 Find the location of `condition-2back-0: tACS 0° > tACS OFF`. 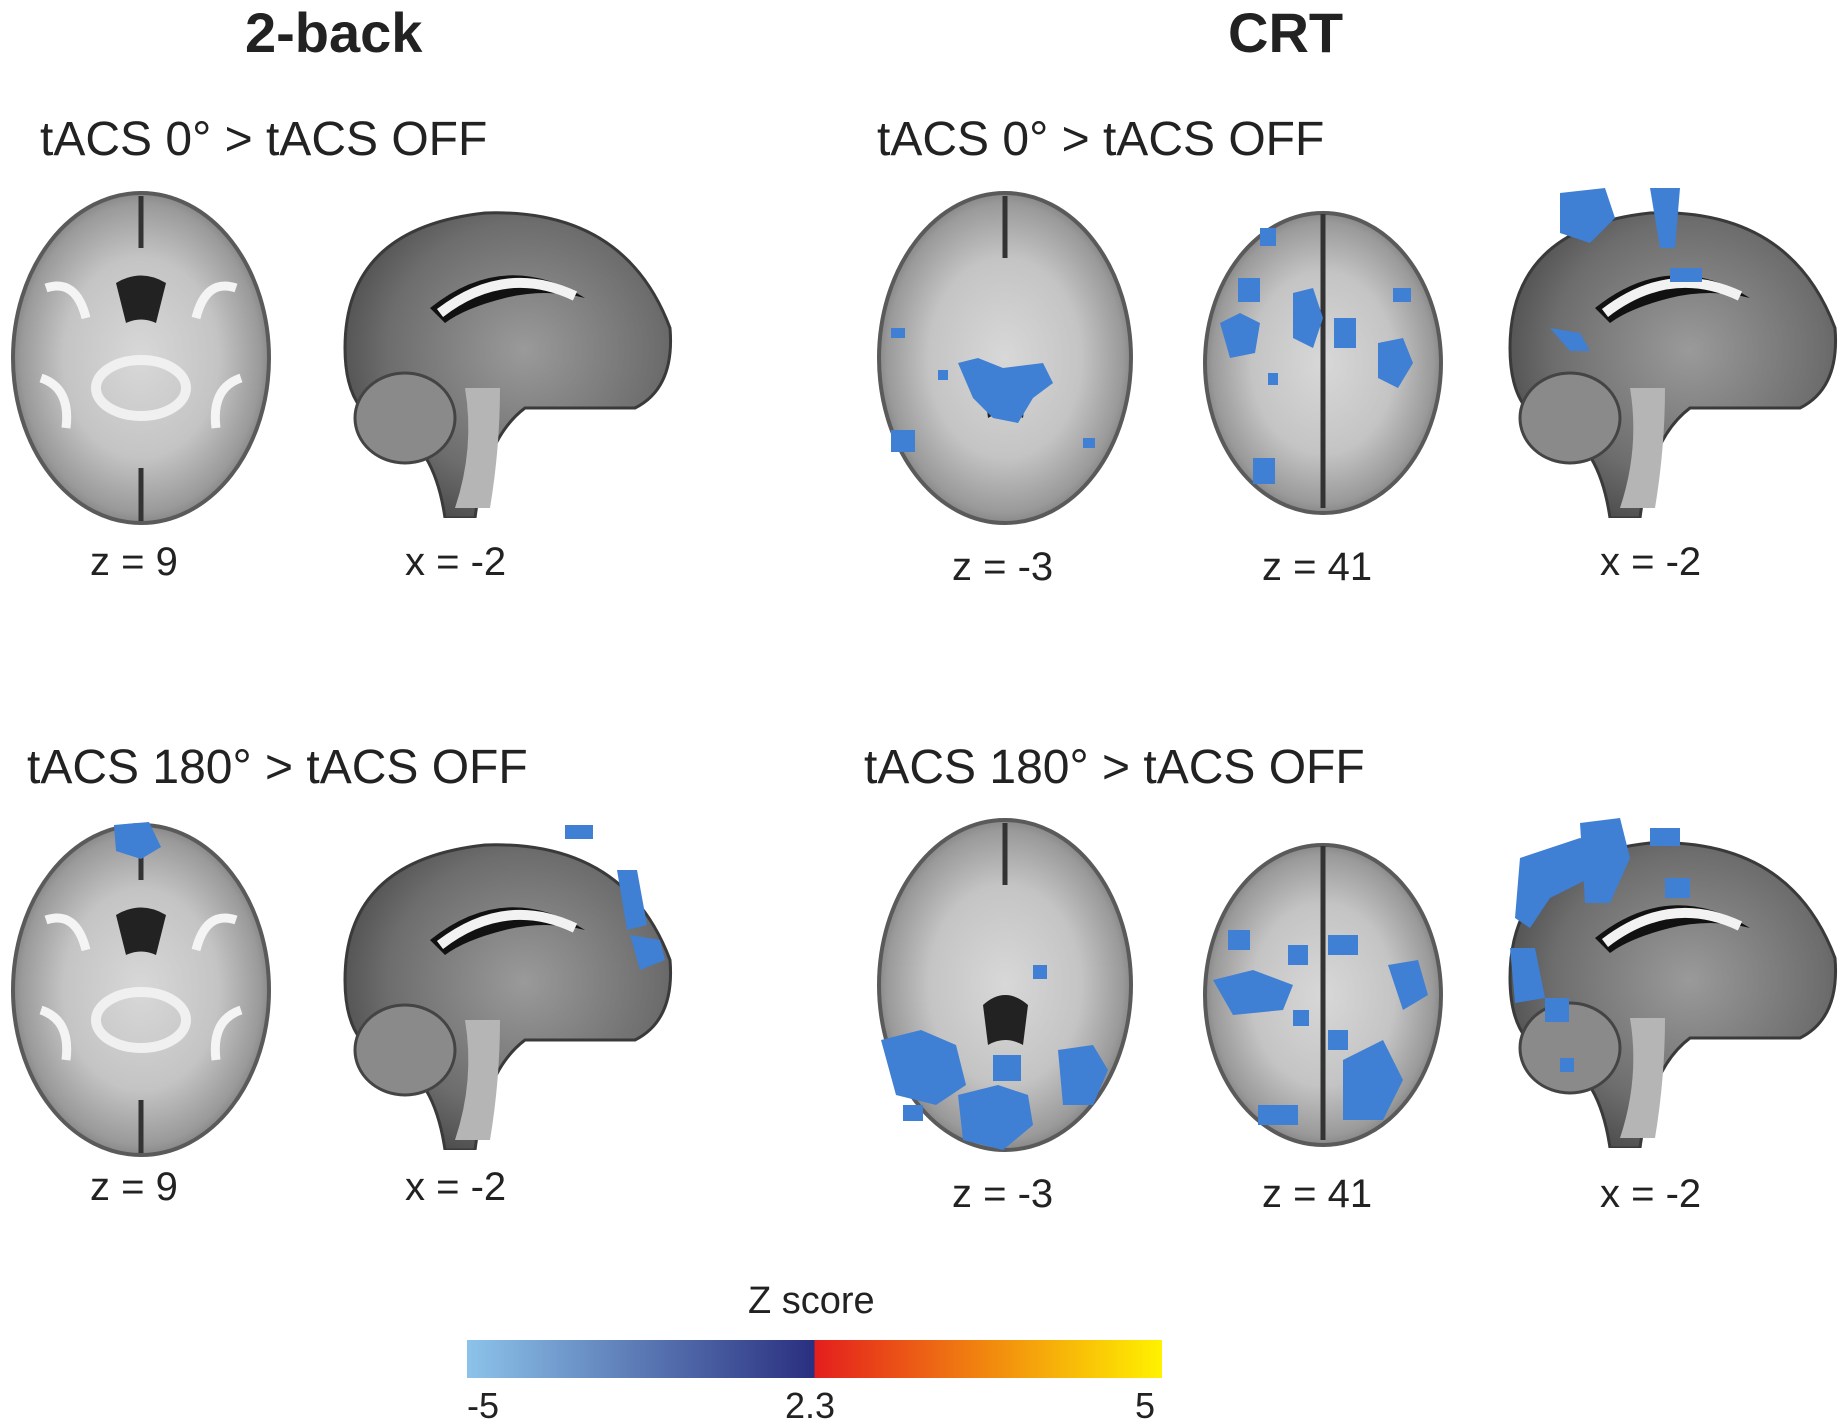

condition-2back-0: tACS 0° > tACS OFF is located at coordinates (264, 139).